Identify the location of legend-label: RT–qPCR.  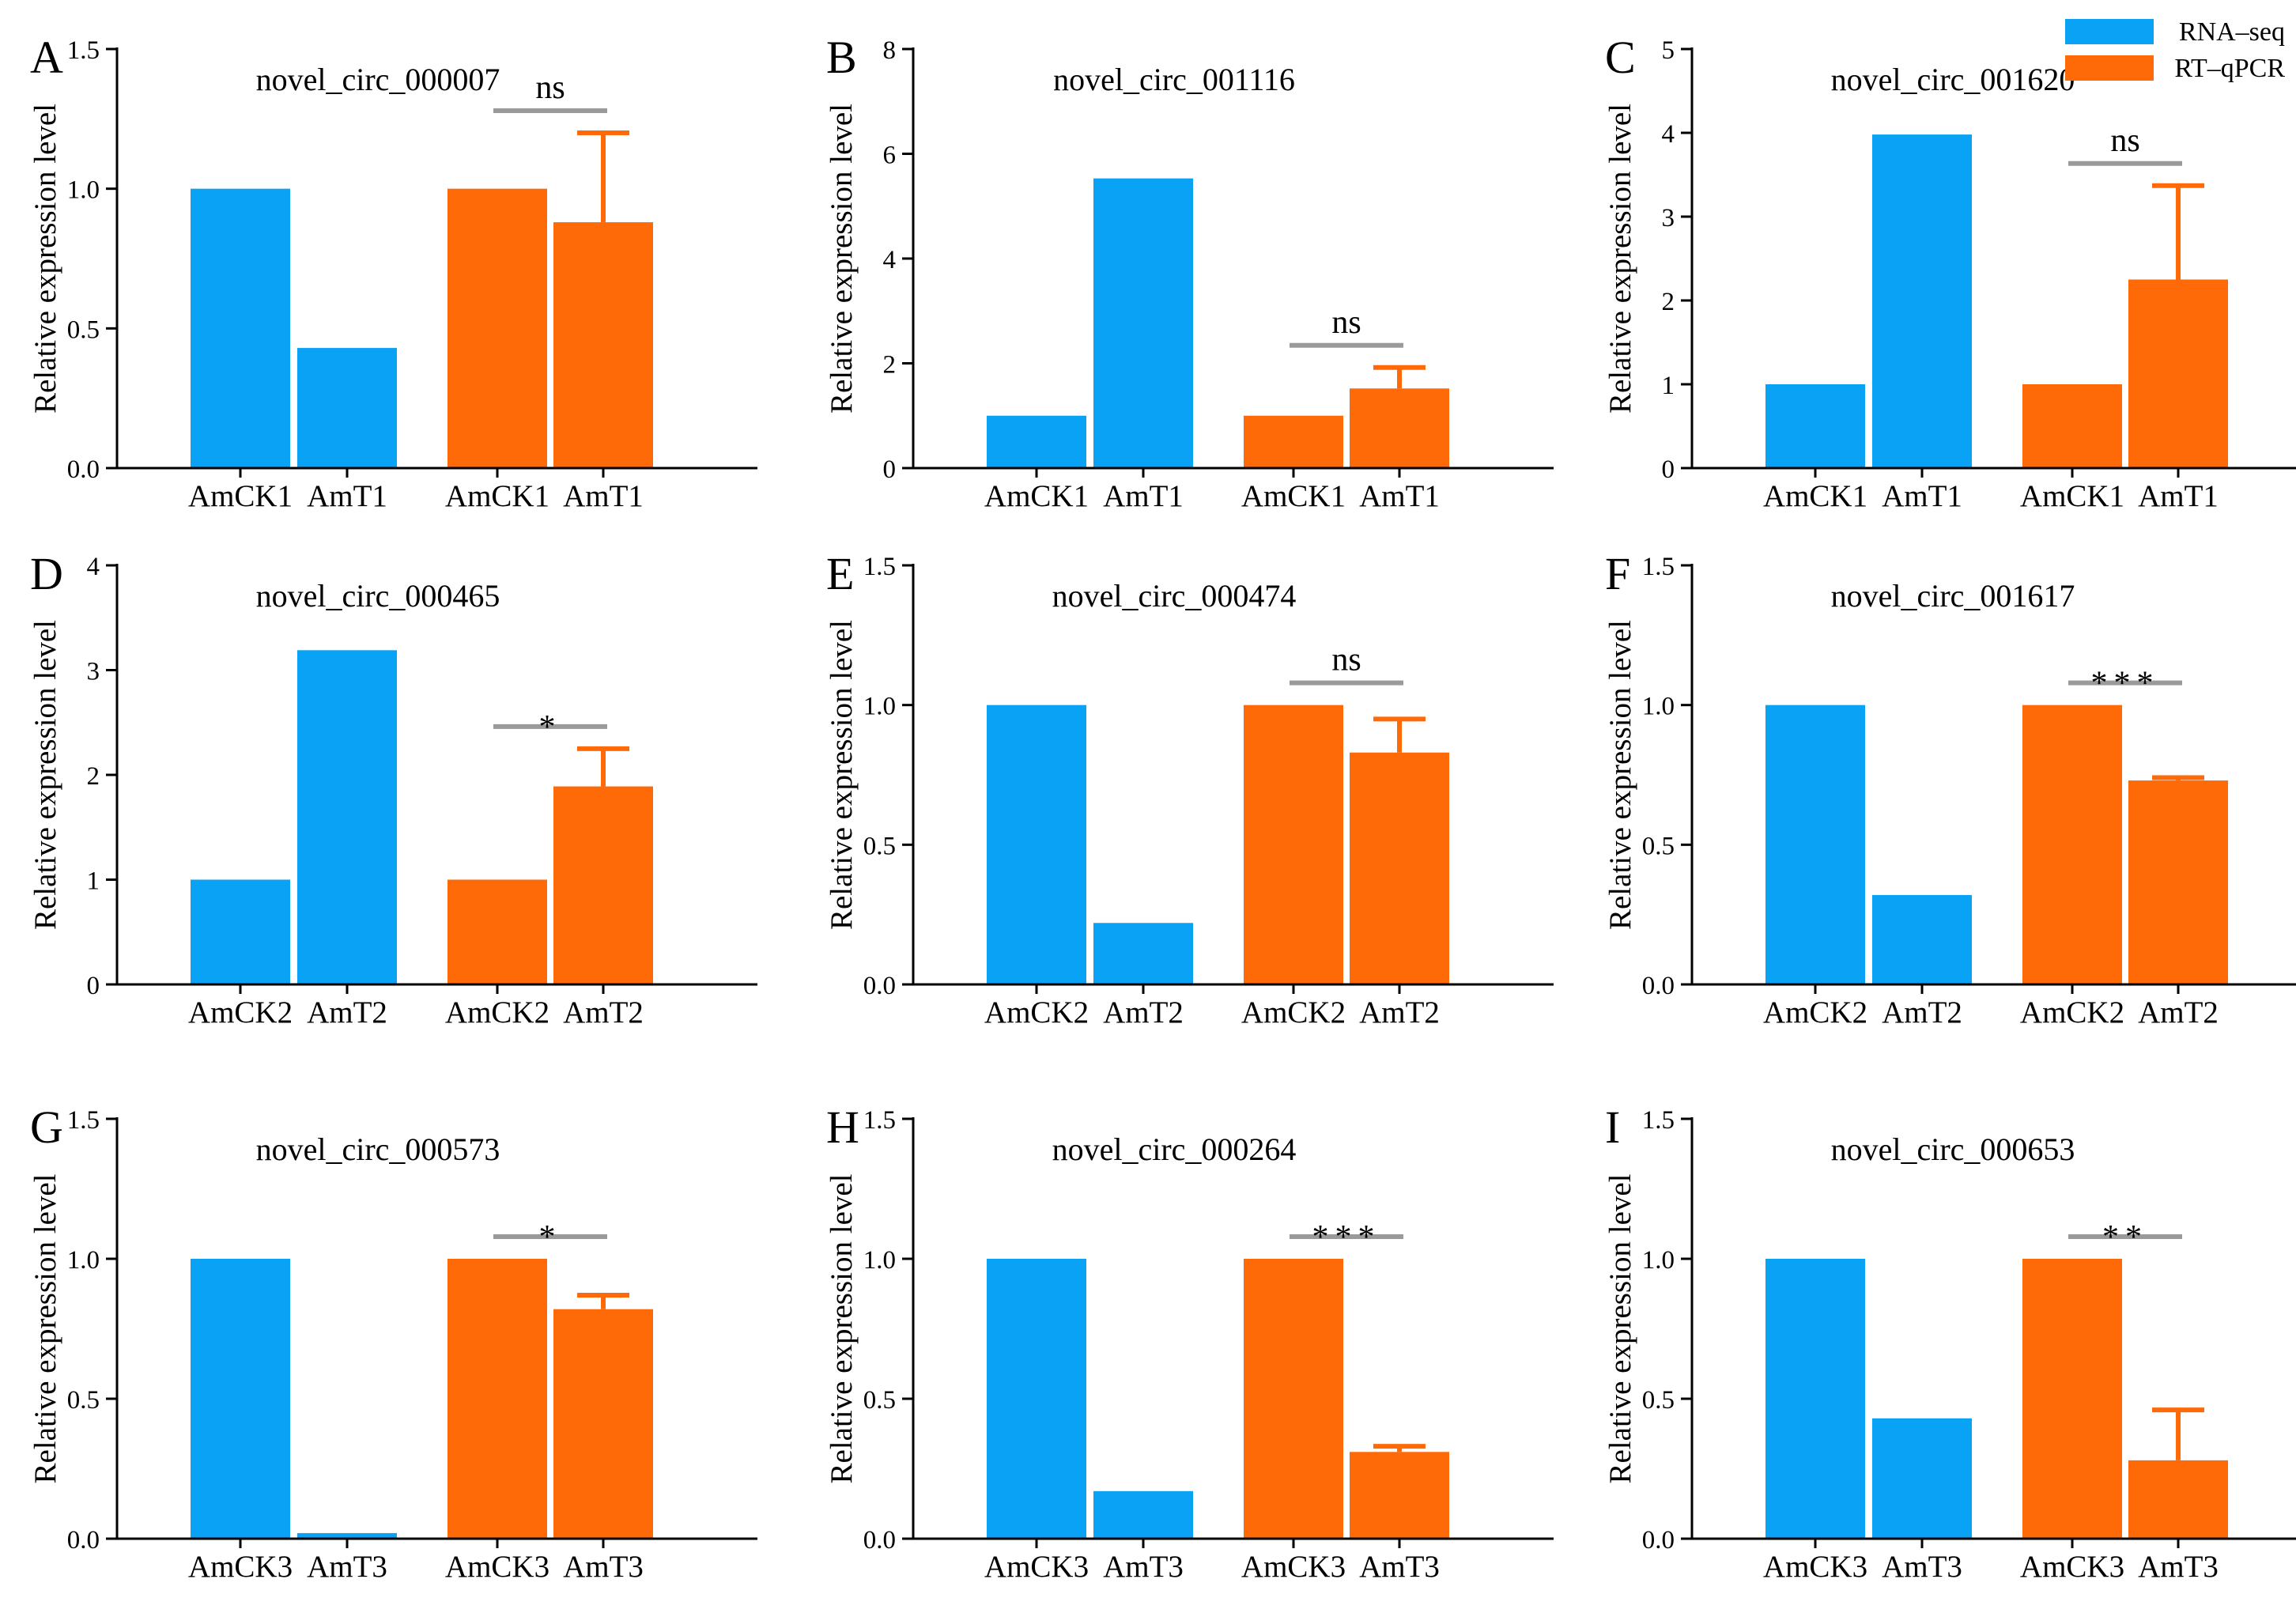
(2229, 68).